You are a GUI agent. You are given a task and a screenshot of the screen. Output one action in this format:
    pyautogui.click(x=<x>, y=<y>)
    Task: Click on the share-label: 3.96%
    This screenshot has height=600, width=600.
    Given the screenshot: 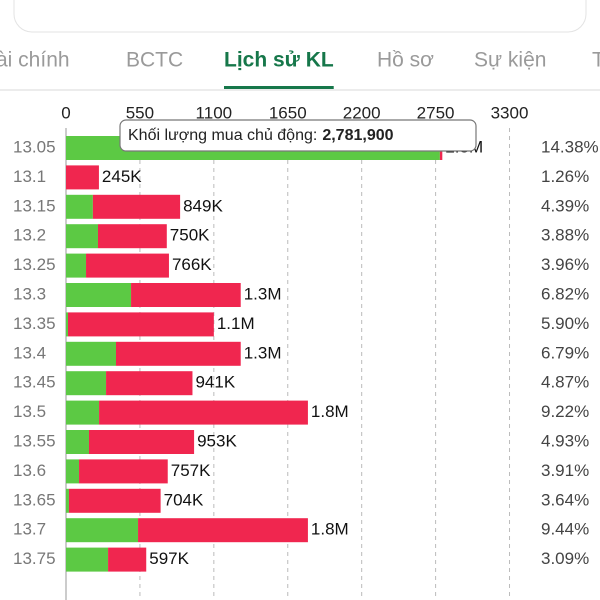 What is the action you would take?
    pyautogui.click(x=565, y=264)
    